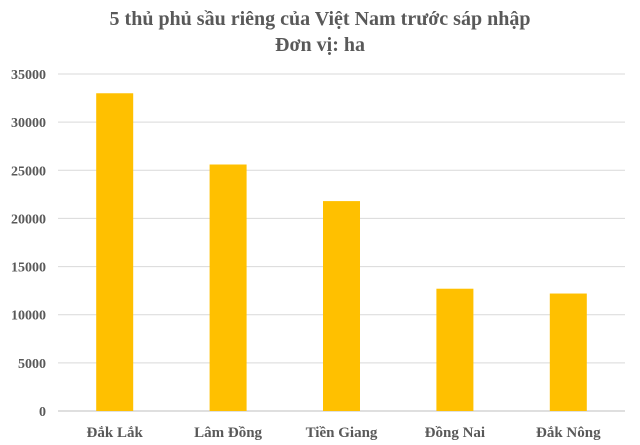 The image size is (640, 445). I want to click on y-tick-label: 30000, so click(28, 123).